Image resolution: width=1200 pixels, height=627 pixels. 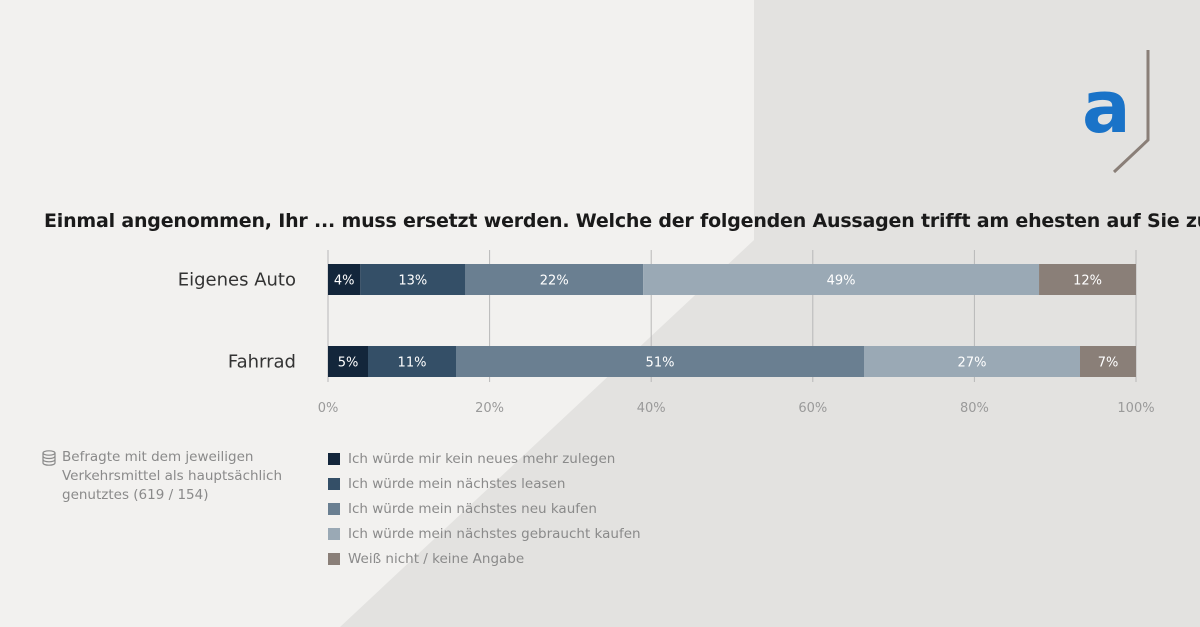 What do you see at coordinates (651, 408) in the screenshot?
I see `x-tick-label: 40%` at bounding box center [651, 408].